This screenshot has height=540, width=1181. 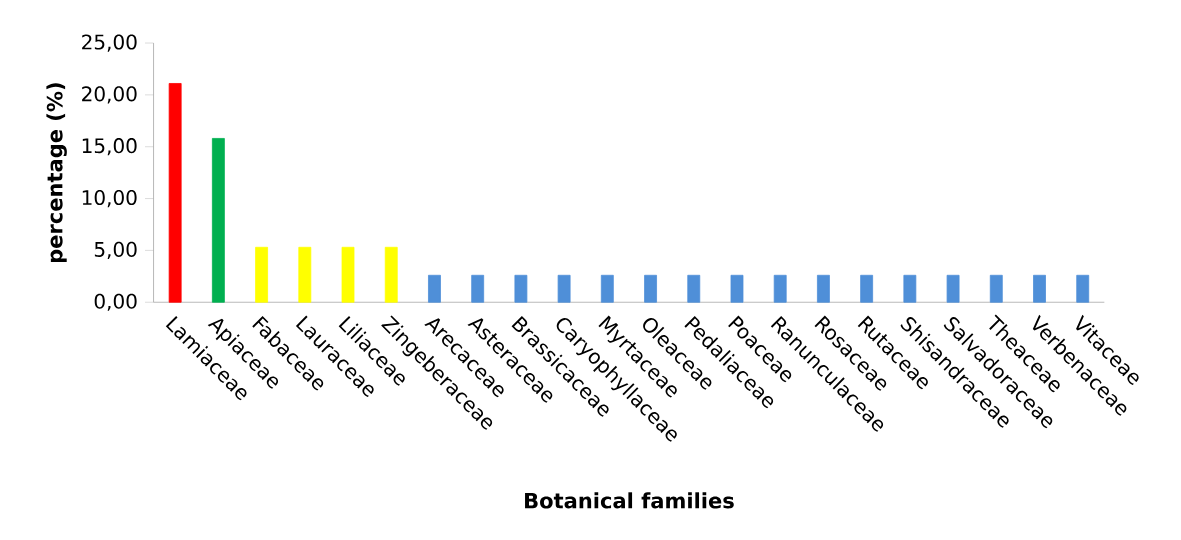 What do you see at coordinates (109, 146) in the screenshot?
I see `y-tick-label: 15,00` at bounding box center [109, 146].